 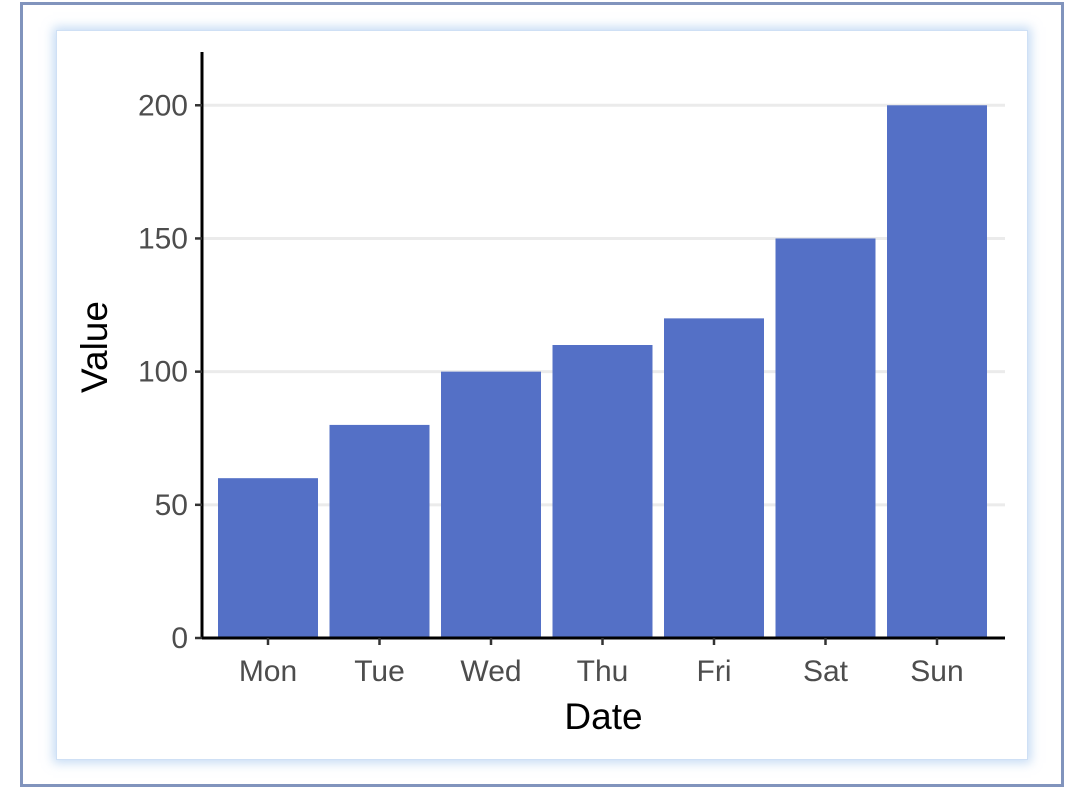 What do you see at coordinates (268, 671) in the screenshot?
I see `xtick-label-mon: Mon` at bounding box center [268, 671].